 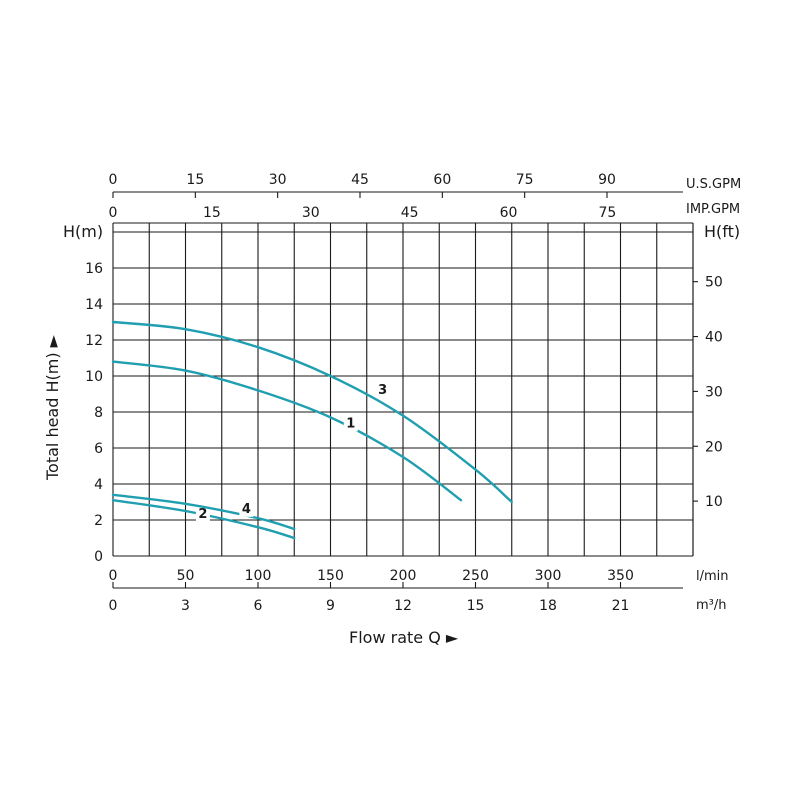 I want to click on y-left-tick-label: 6, so click(x=98, y=449).